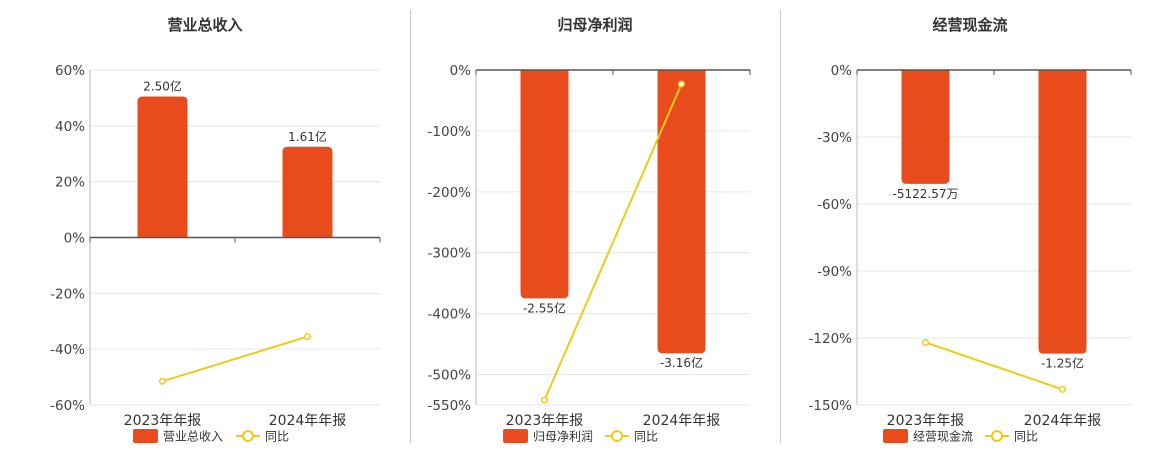 The height and width of the screenshot is (450, 1160). Describe the element at coordinates (831, 339) in the screenshot. I see `y-tick-label: -120%` at that location.